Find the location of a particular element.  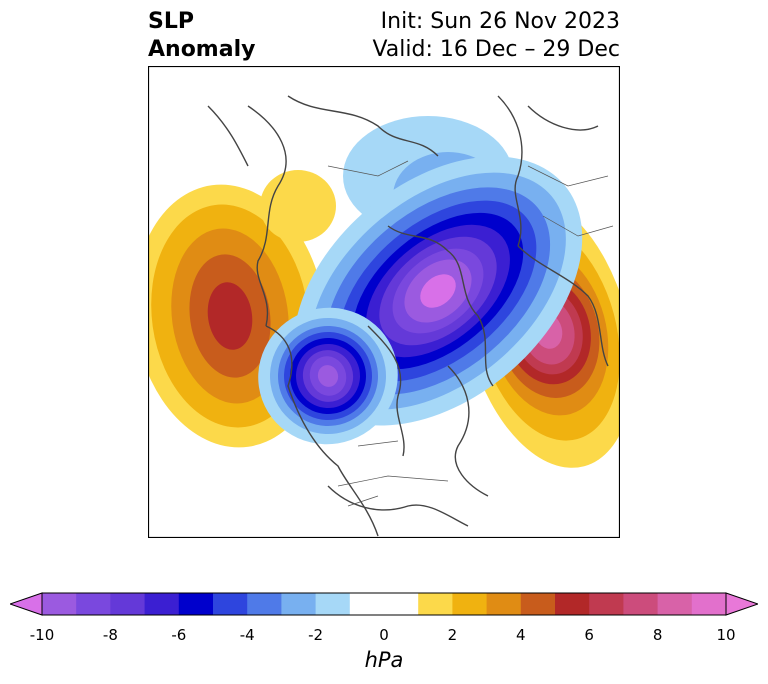

colorbar-tick-label: 8 is located at coordinates (657, 635).